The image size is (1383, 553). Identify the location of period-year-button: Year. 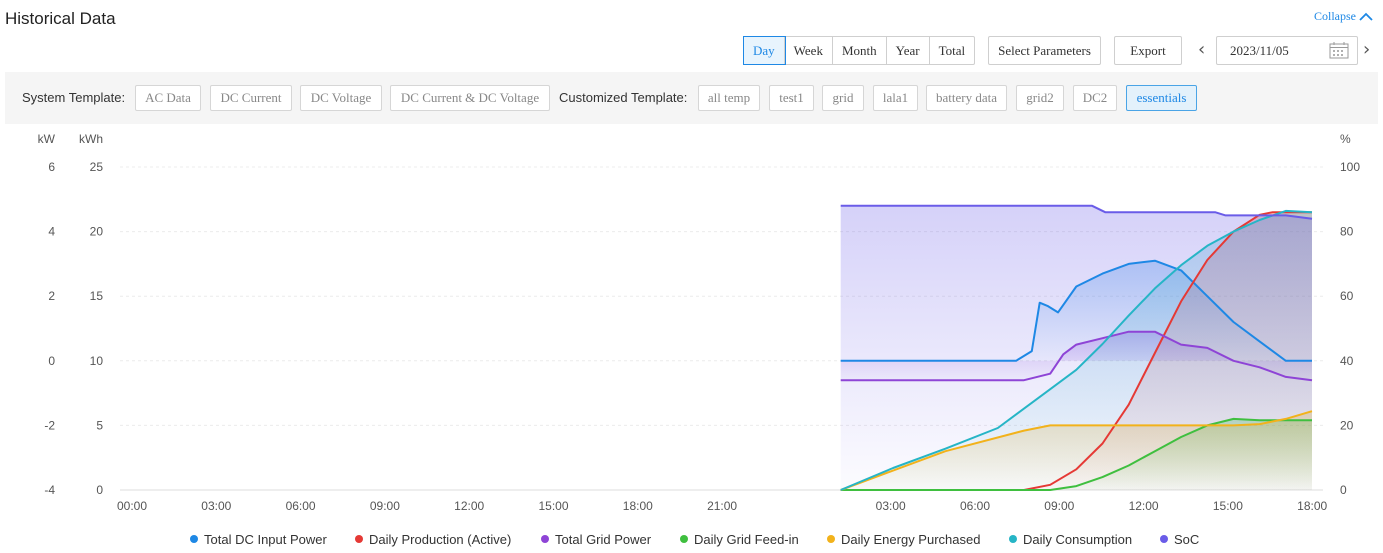
(908, 50).